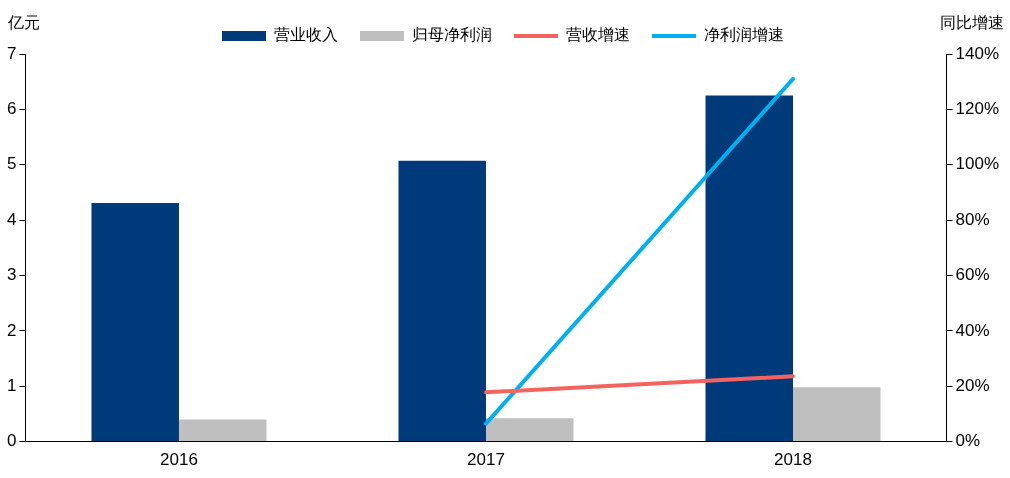 The width and height of the screenshot is (1010, 478). Describe the element at coordinates (11, 330) in the screenshot. I see `y-tick-label: 2` at that location.